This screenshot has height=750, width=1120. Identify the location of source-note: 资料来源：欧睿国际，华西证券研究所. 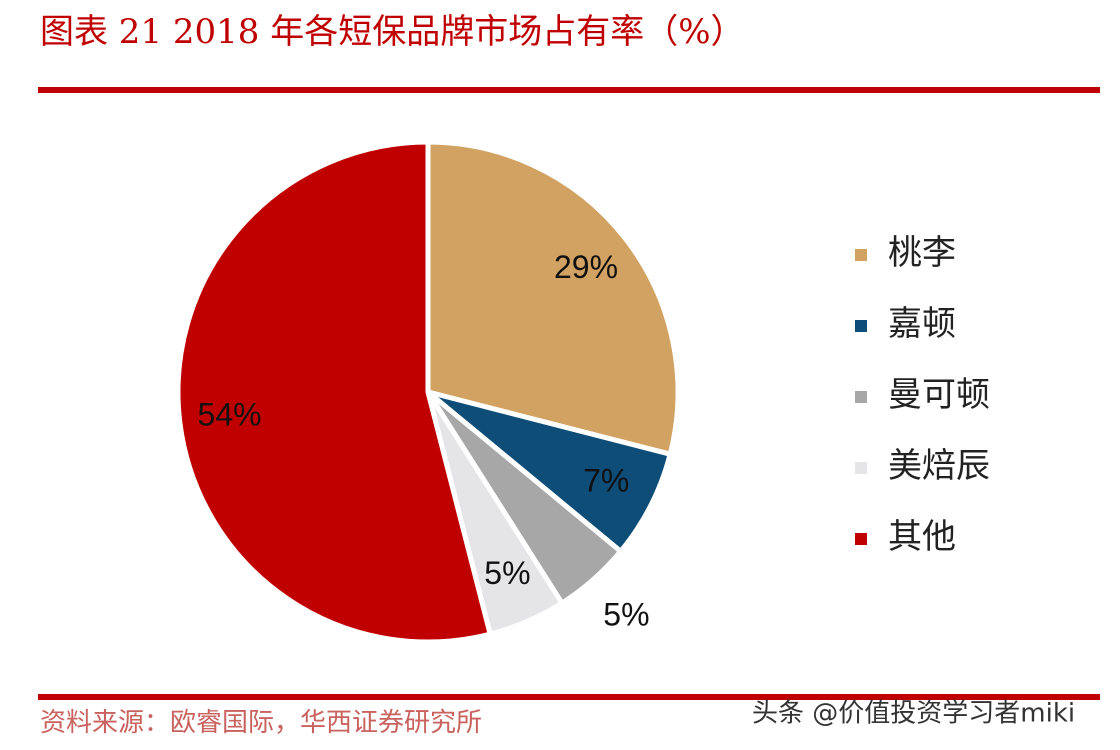
(261, 723).